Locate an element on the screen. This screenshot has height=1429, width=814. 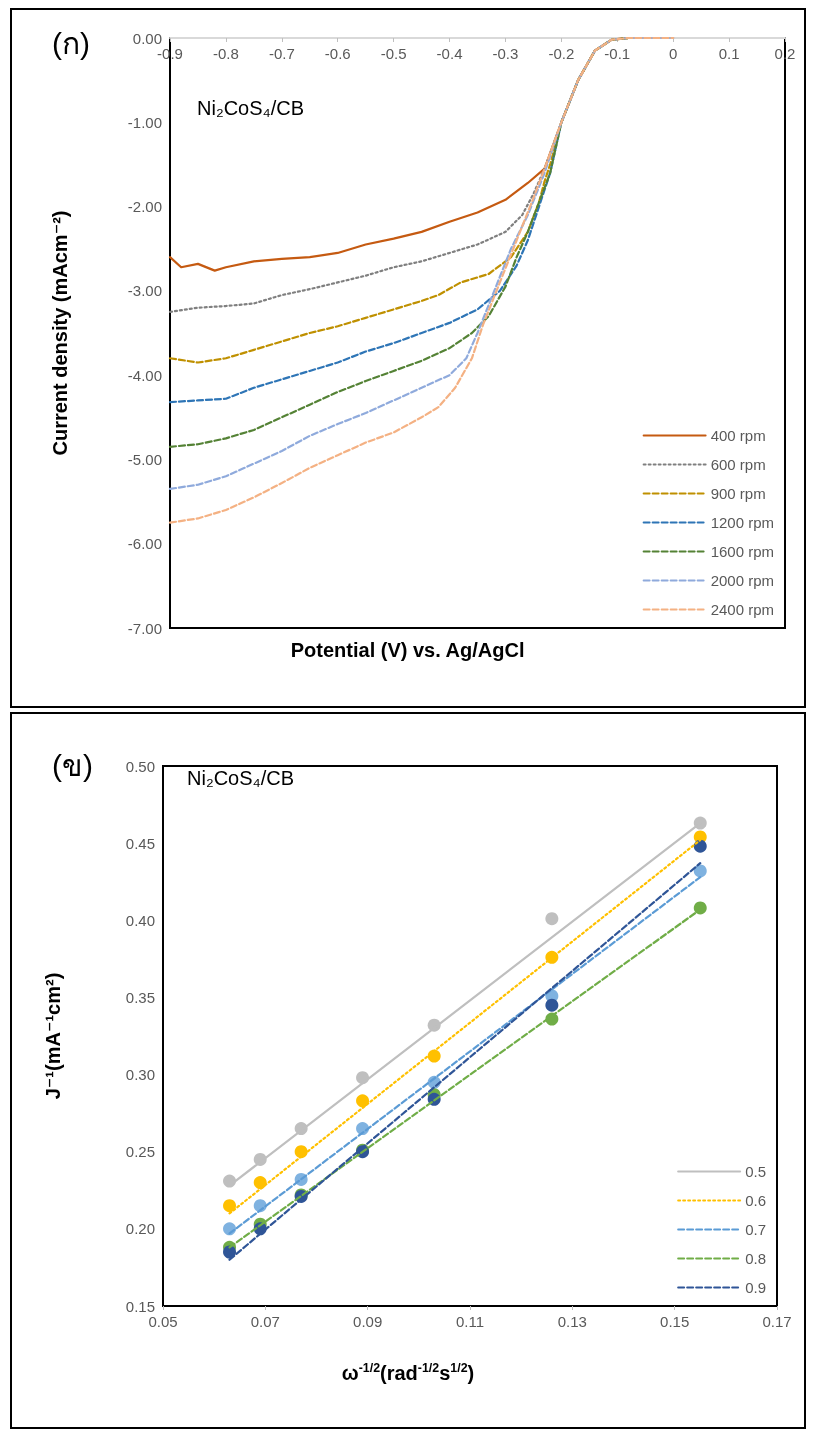
y-tick-label: 0.00 is located at coordinates (147, 38).